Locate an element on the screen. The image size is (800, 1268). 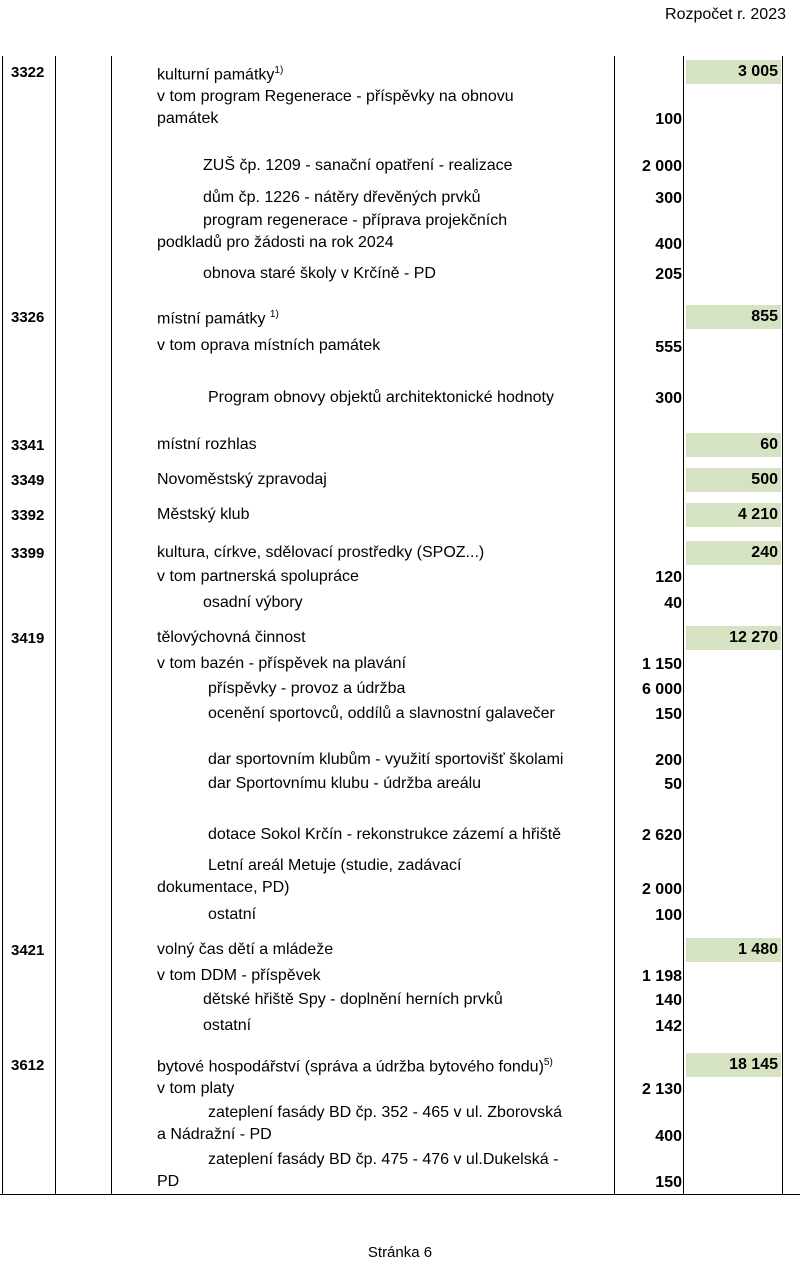
section-title: volný čas dětí a mládeže is located at coordinates (245, 949).